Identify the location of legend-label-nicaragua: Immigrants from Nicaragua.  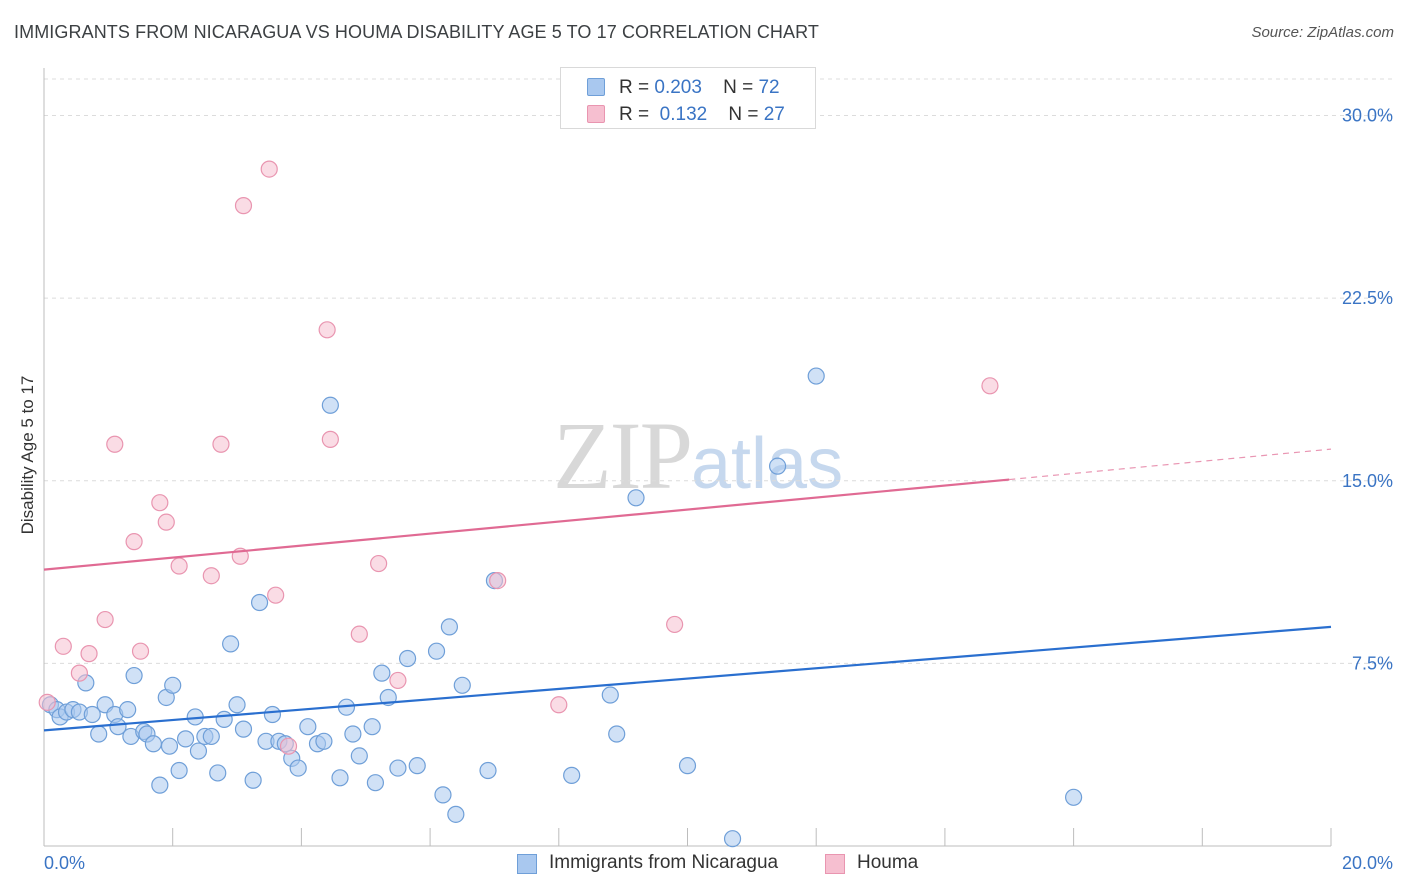
(664, 862).